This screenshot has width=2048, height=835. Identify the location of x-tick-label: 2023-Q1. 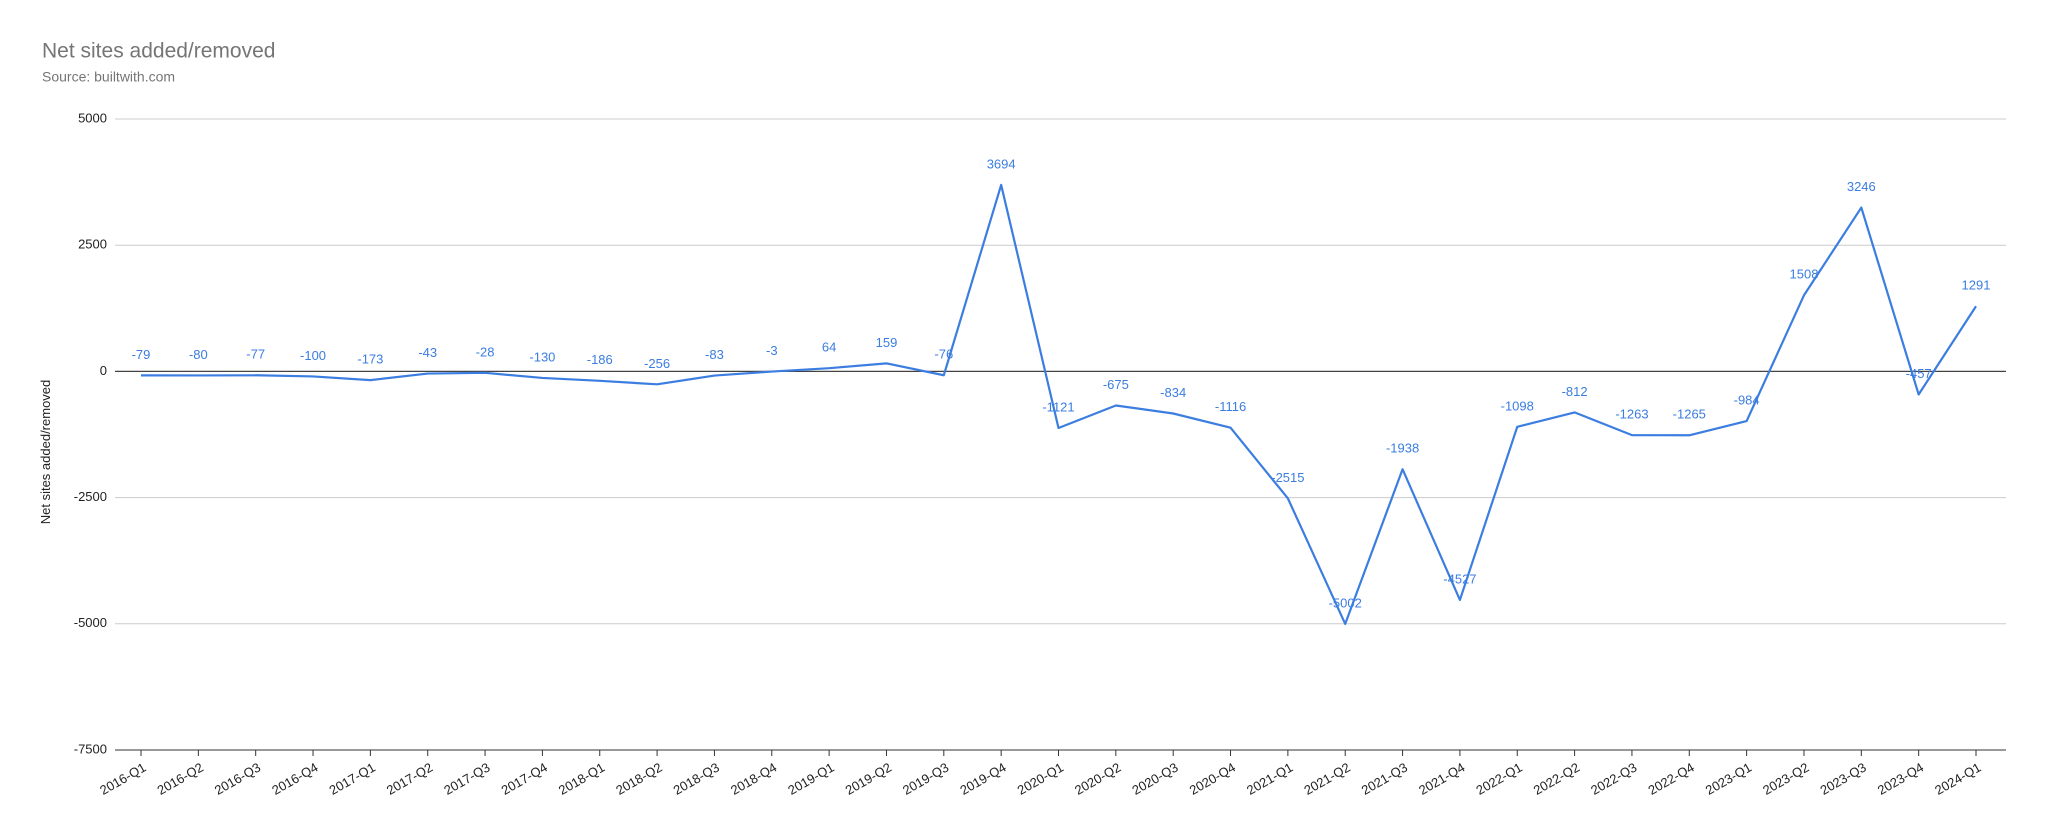
(1728, 779).